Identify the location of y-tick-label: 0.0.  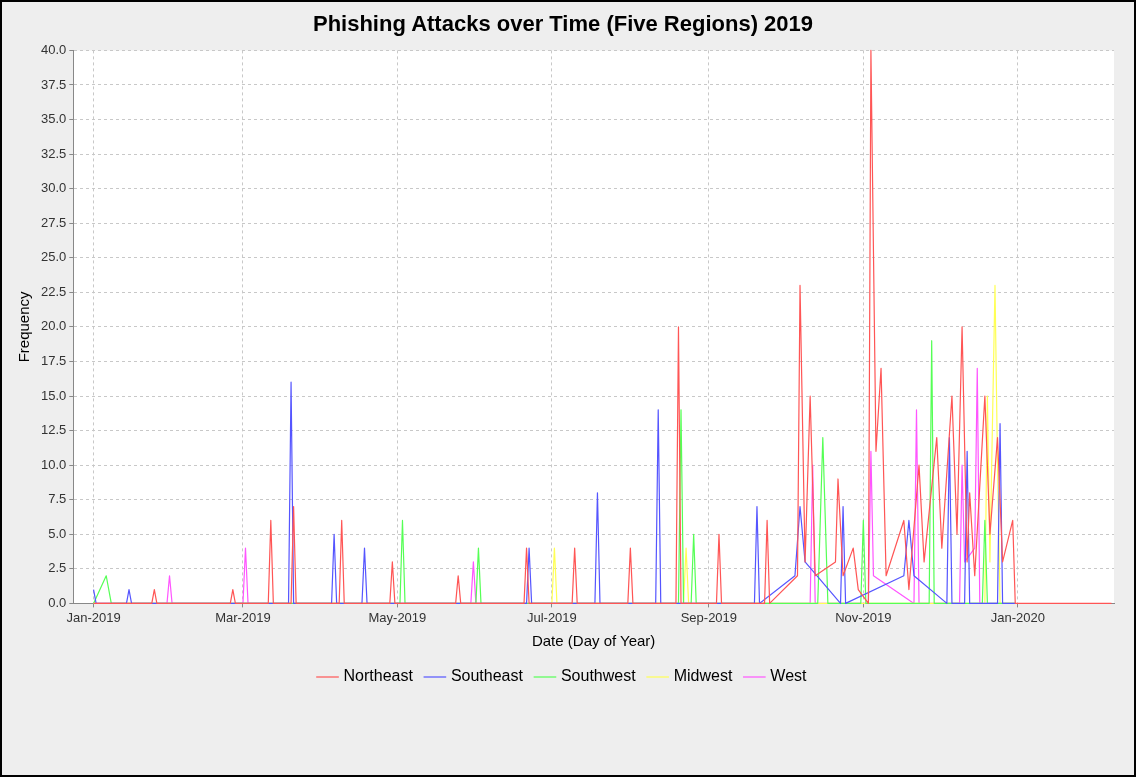
(57, 602).